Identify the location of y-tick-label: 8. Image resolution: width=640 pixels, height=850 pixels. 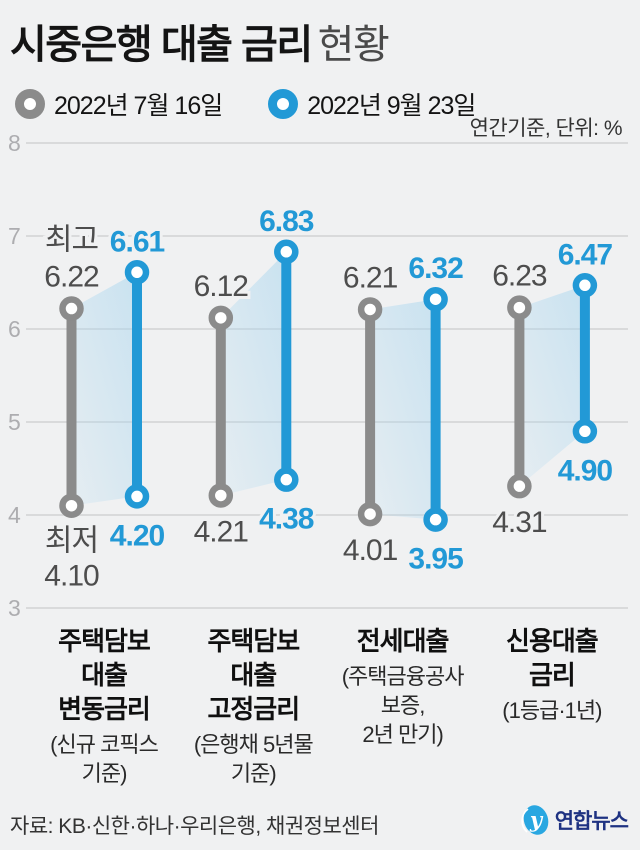
(14, 143).